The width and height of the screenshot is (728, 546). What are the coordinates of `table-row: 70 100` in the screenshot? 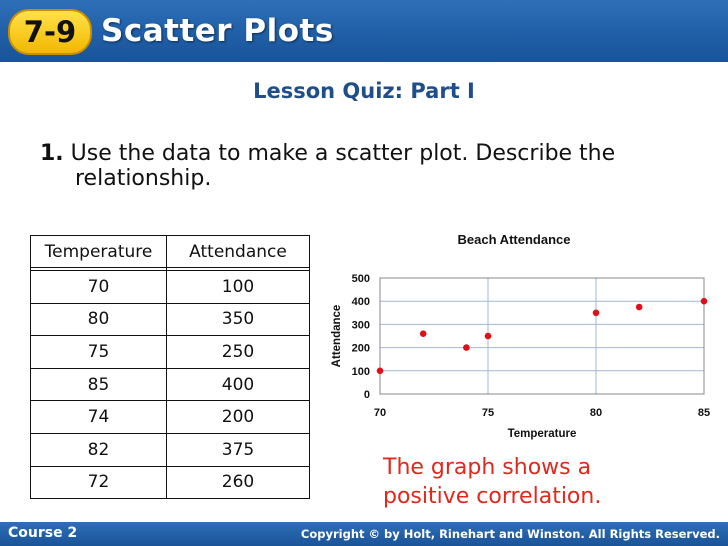 It's located at (170, 287).